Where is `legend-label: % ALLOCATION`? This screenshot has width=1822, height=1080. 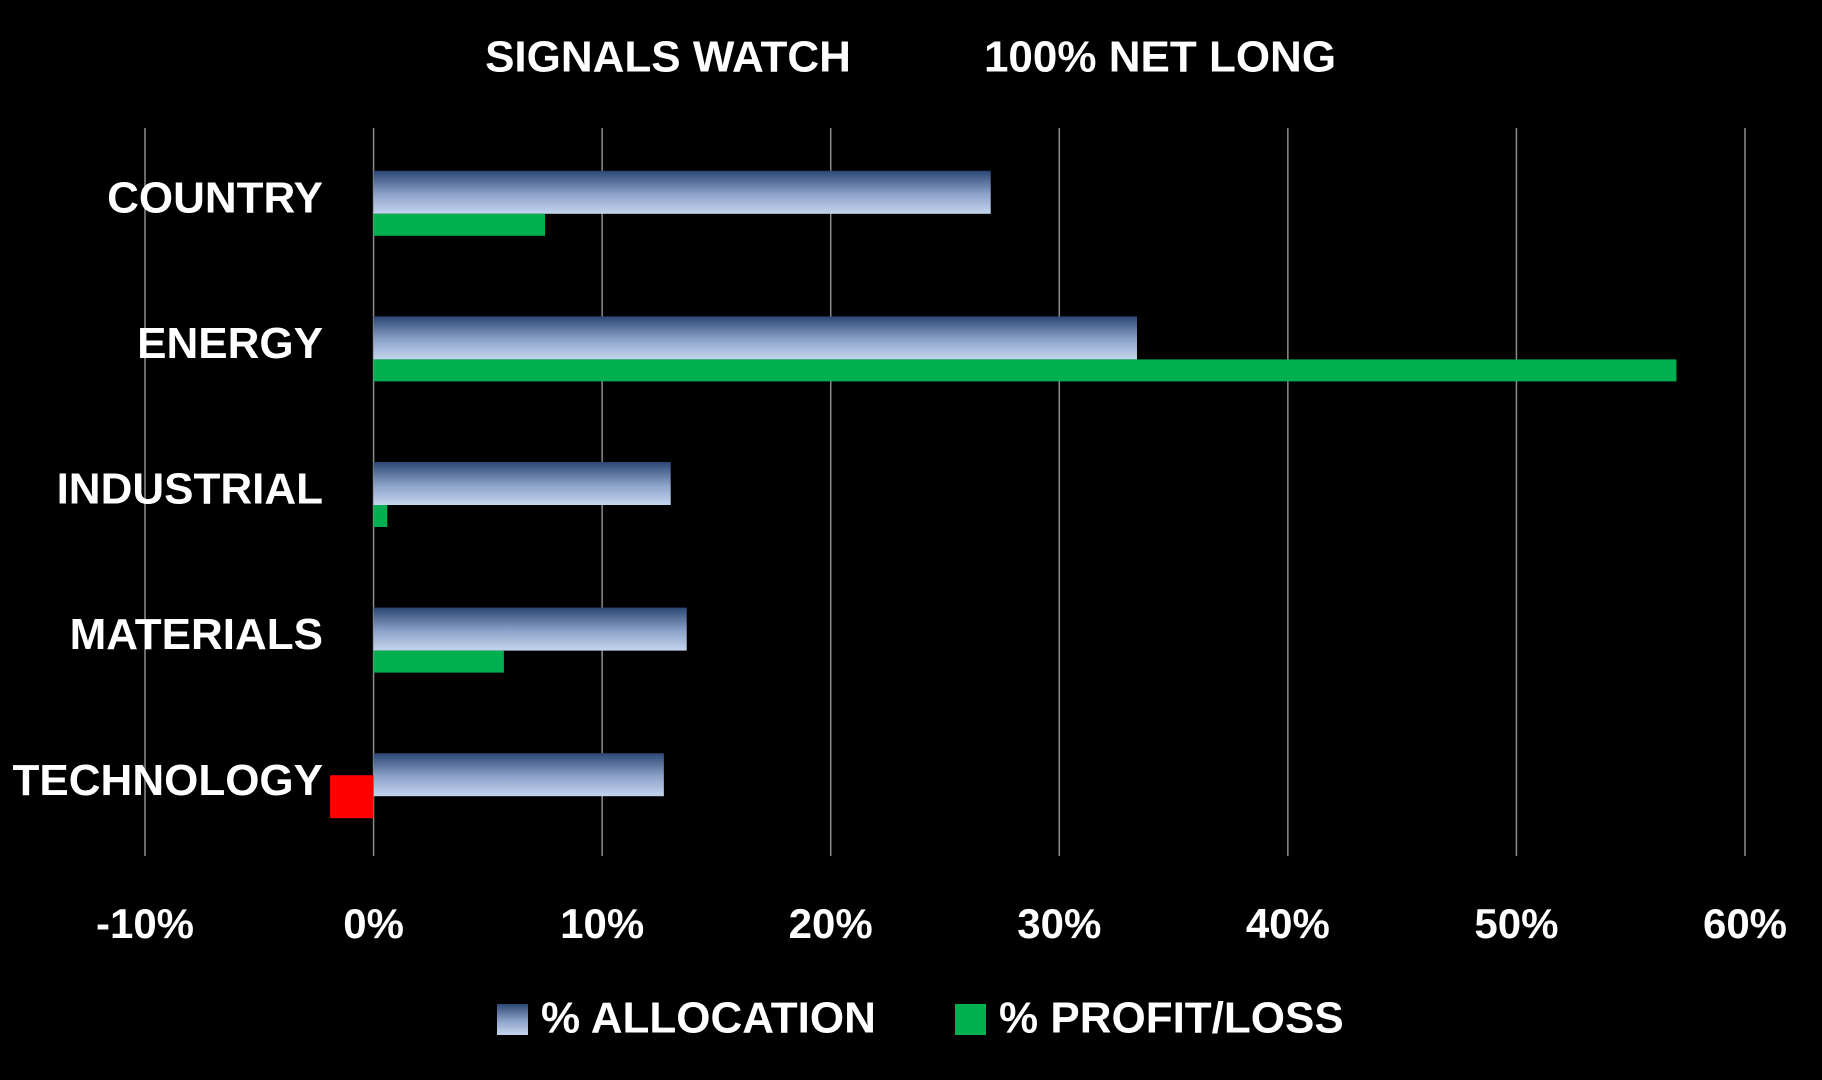 legend-label: % ALLOCATION is located at coordinates (708, 1018).